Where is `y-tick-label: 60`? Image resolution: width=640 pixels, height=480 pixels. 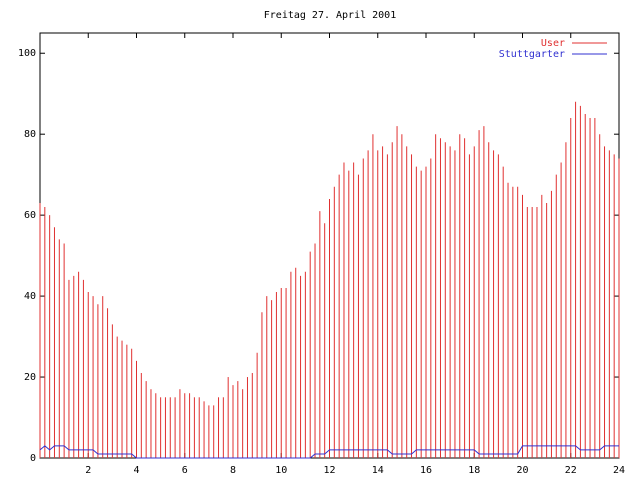
y-tick-label: 60 is located at coordinates (30, 215).